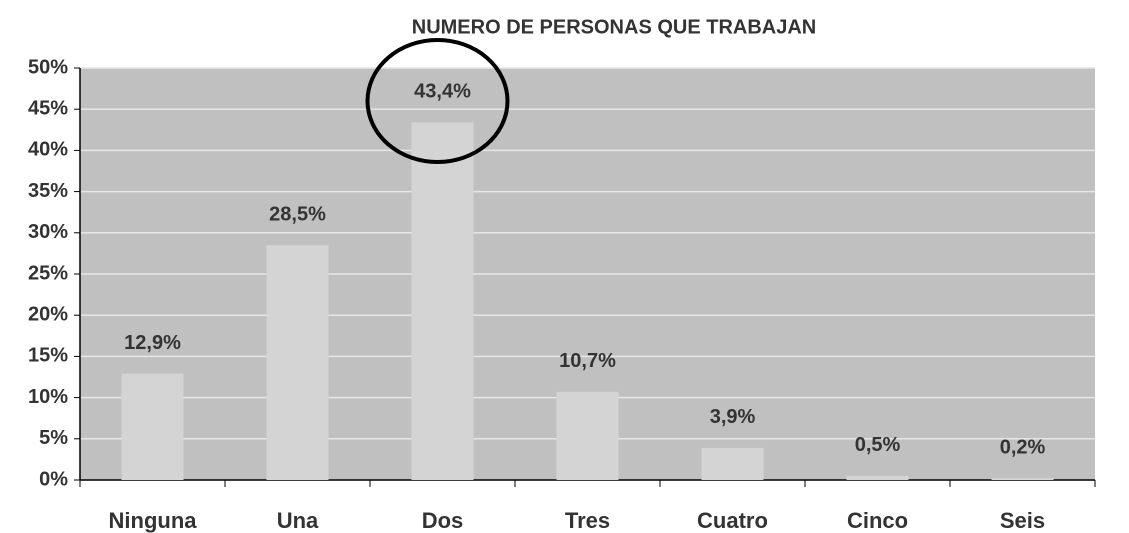 Image resolution: width=1129 pixels, height=533 pixels. What do you see at coordinates (48, 273) in the screenshot?
I see `y-tick-label: 25%` at bounding box center [48, 273].